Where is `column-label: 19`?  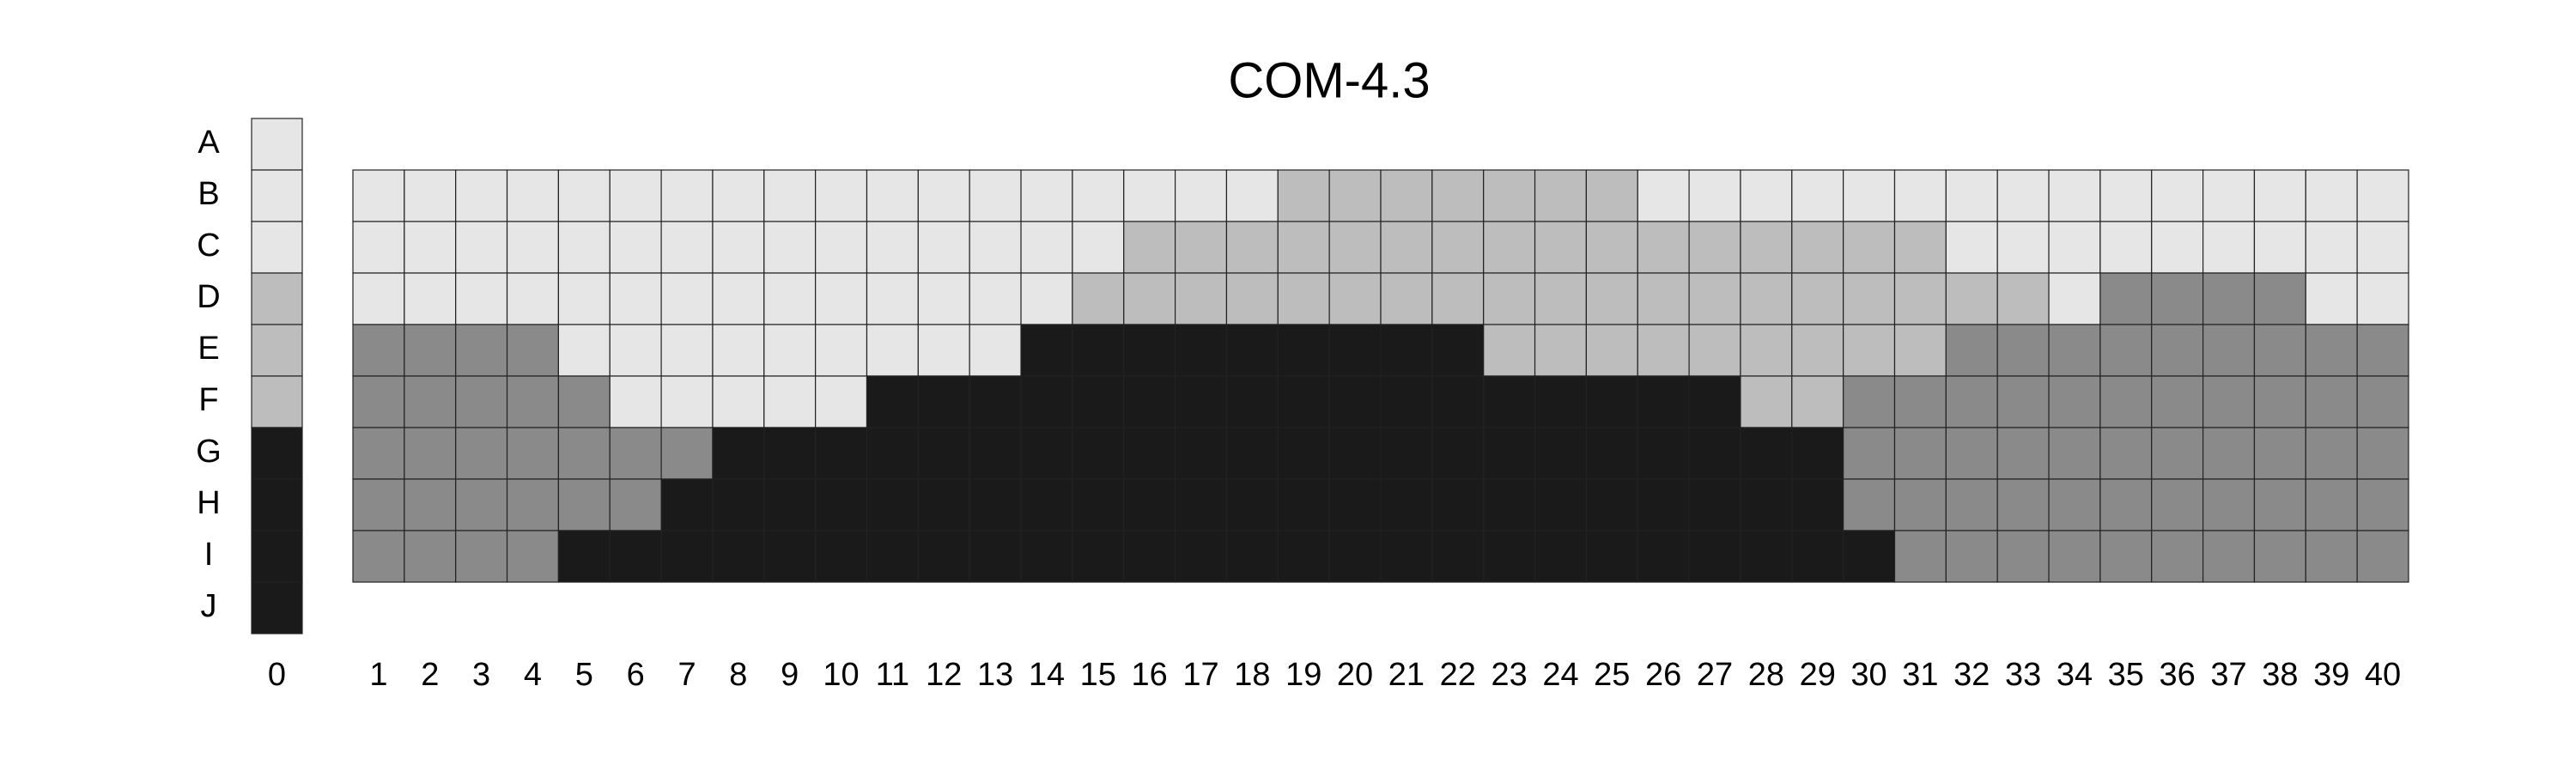 column-label: 19 is located at coordinates (1303, 675).